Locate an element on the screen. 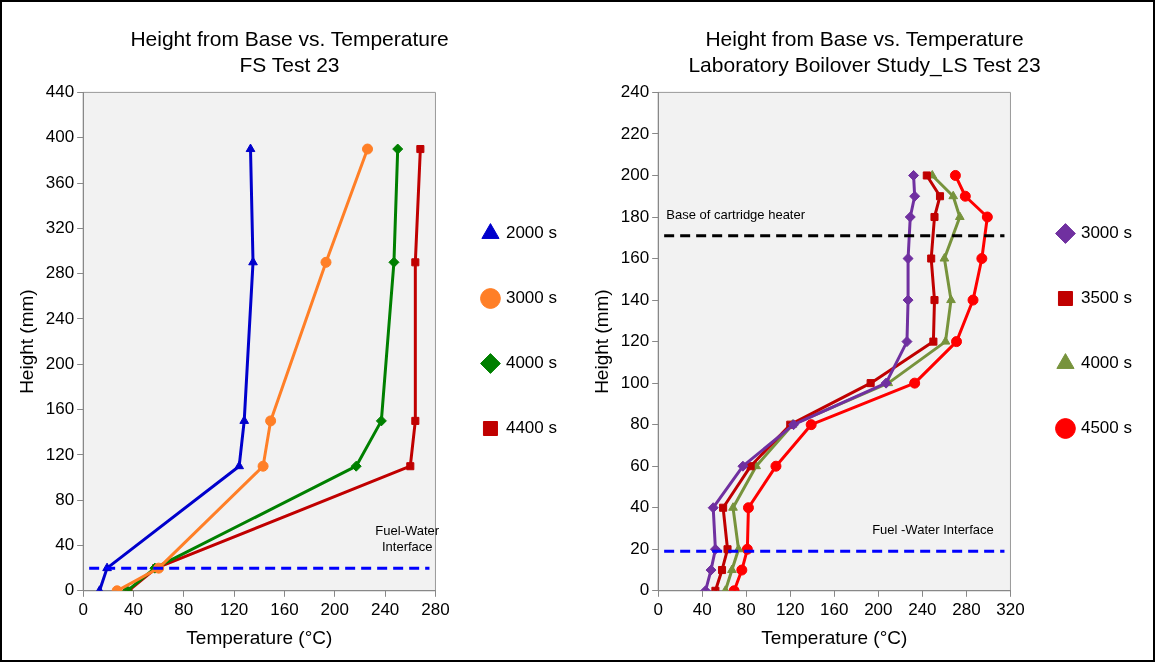 The image size is (1155, 662). legend-label: 3500 s is located at coordinates (1106, 298).